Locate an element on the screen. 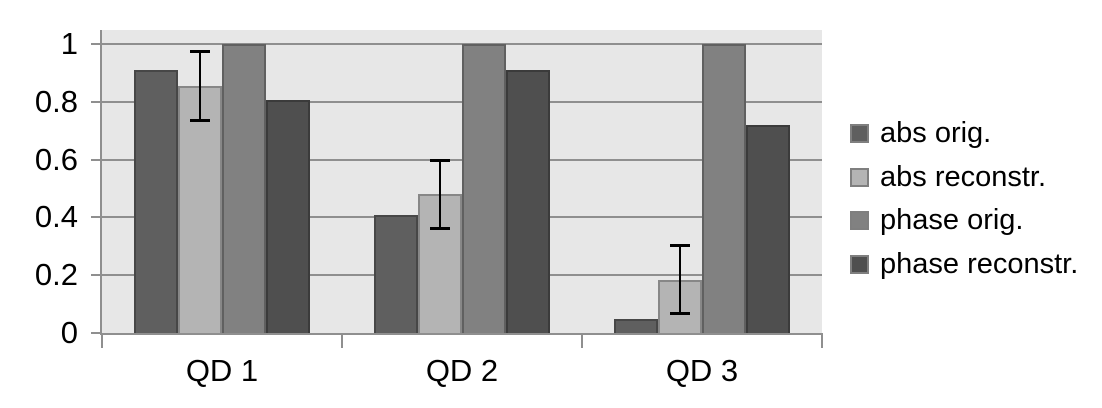 Image resolution: width=1102 pixels, height=408 pixels. legend-item: phase reconstr. is located at coordinates (964, 265).